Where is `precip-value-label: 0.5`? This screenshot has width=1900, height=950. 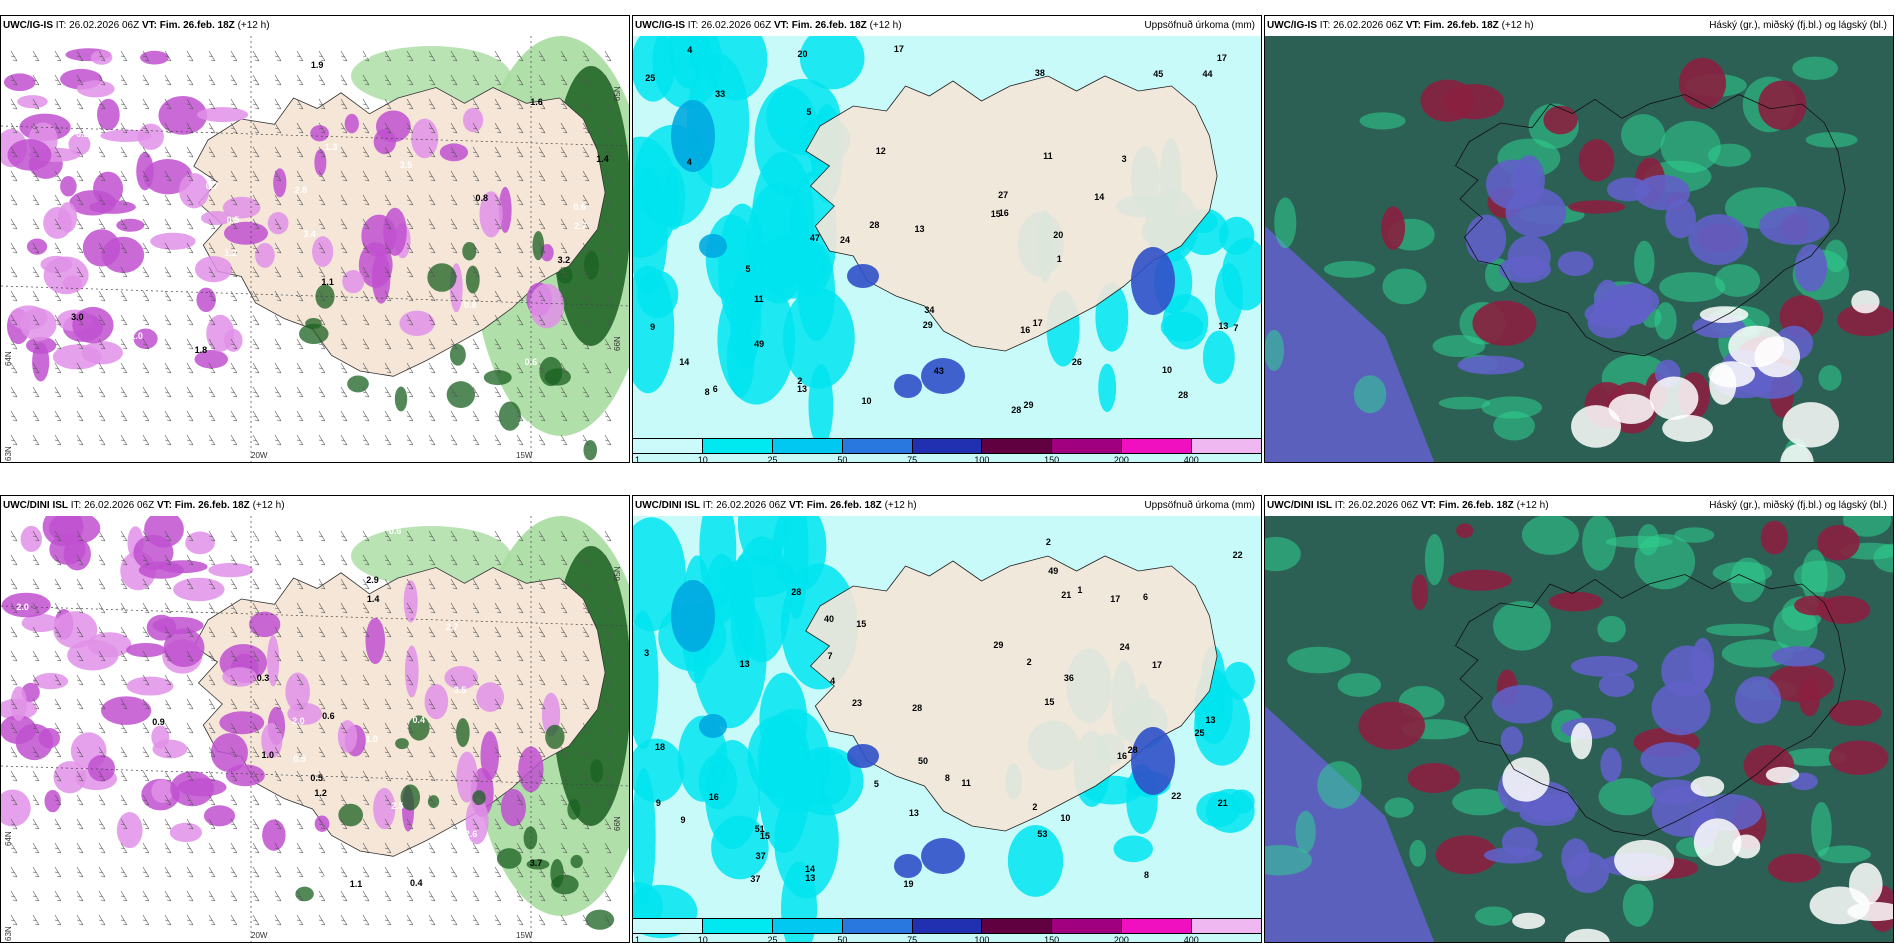
precip-value-label: 0.5 is located at coordinates (233, 219).